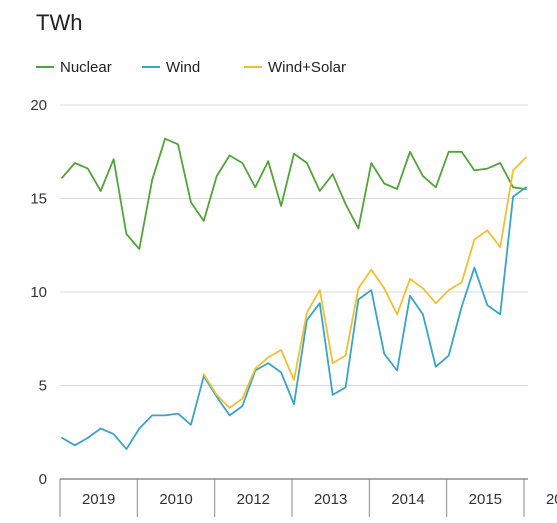 The height and width of the screenshot is (523, 557). What do you see at coordinates (43, 386) in the screenshot?
I see `y-tick-label-5: 5` at bounding box center [43, 386].